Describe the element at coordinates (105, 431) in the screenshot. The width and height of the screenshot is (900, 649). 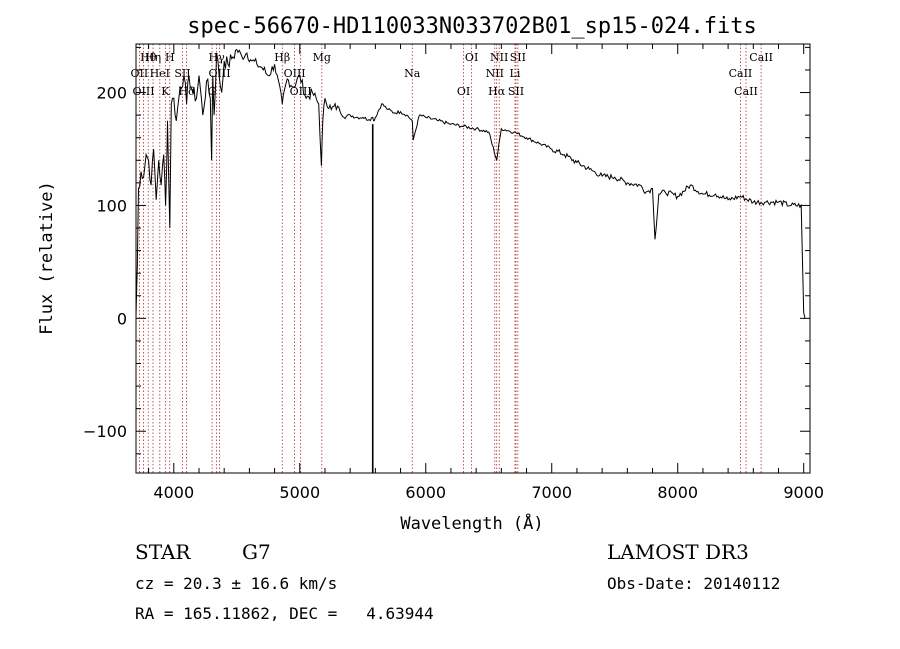
I see `y-tick-label: −100` at that location.